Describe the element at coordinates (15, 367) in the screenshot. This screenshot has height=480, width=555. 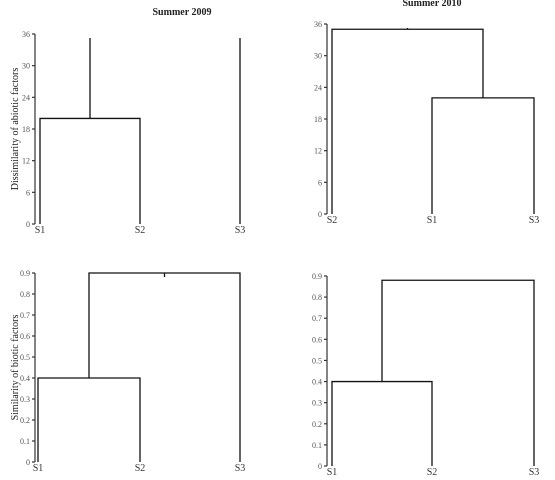
I see `y-axis-label: Similarity of biotic factors` at that location.